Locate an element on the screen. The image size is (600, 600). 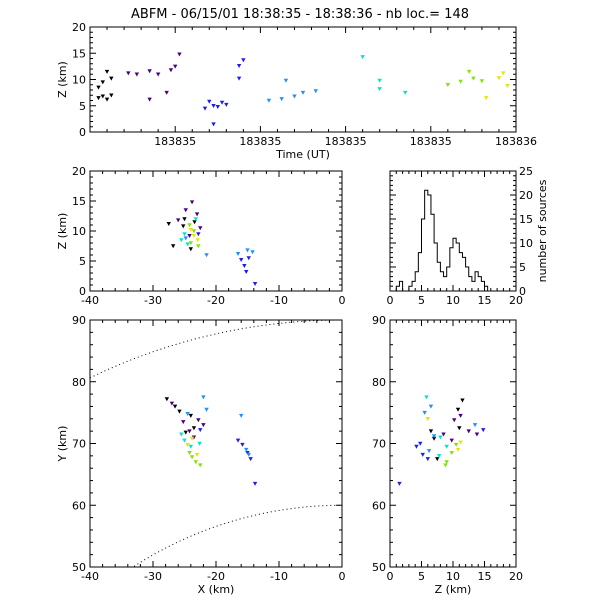
x-z-frame is located at coordinates (216, 231).